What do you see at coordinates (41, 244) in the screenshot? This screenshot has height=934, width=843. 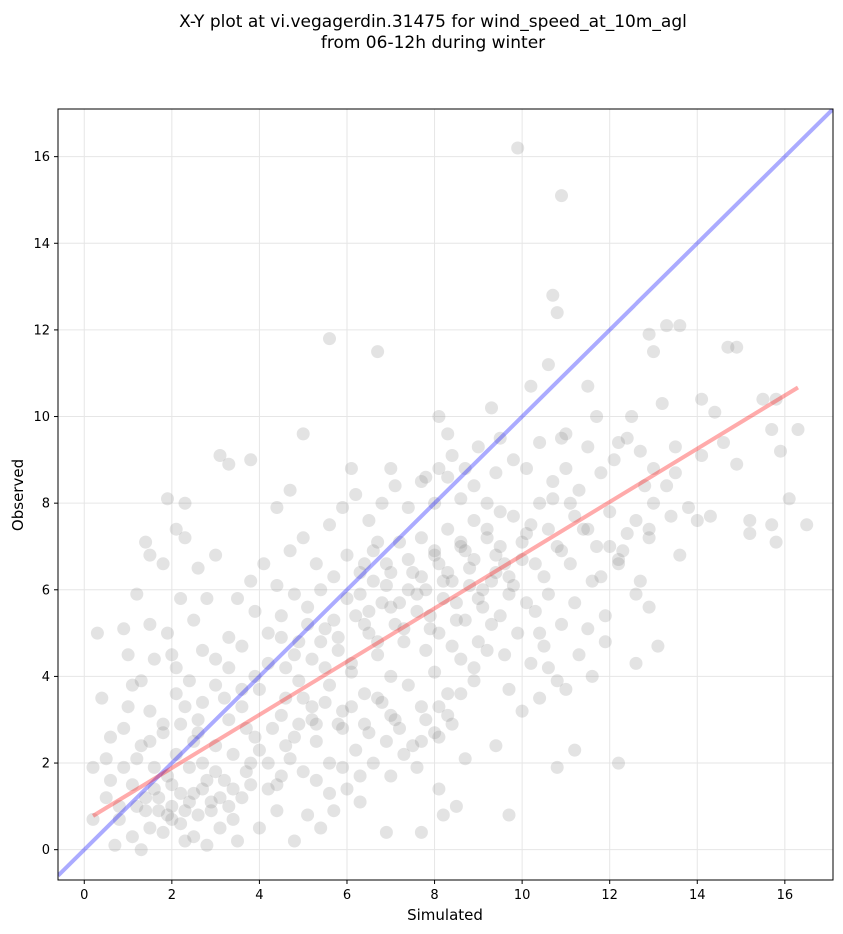 I see `y-tick-label: 14` at bounding box center [41, 244].